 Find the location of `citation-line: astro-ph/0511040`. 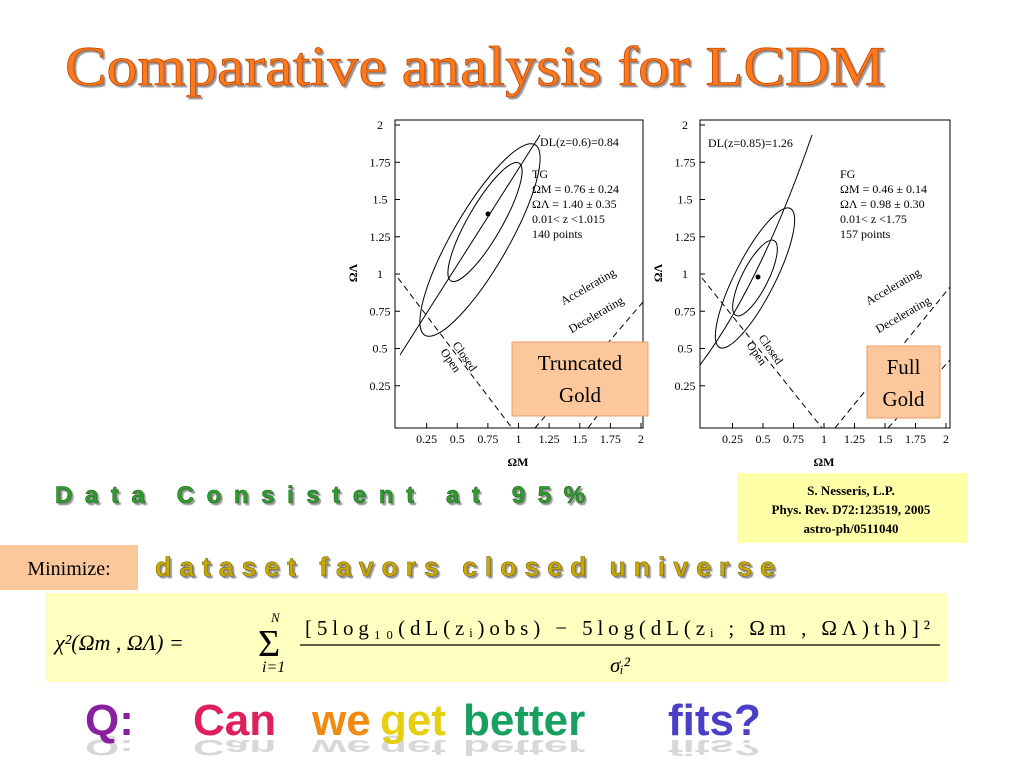

citation-line: astro-ph/0511040 is located at coordinates (850, 528).